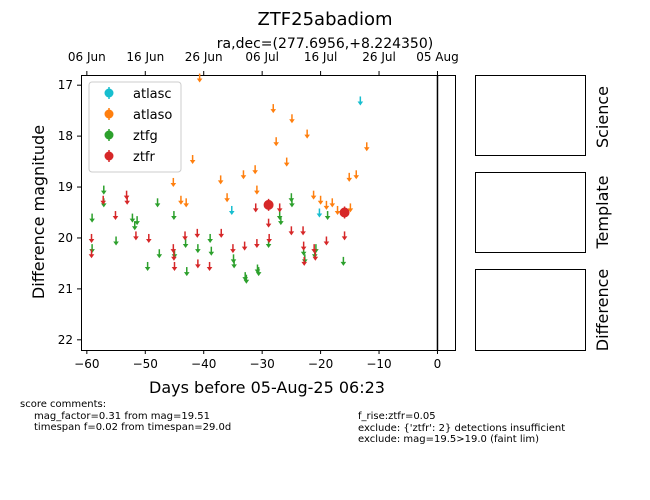 This screenshot has height=500, width=650. What do you see at coordinates (530, 310) in the screenshot?
I see `difference-panel` at bounding box center [530, 310].